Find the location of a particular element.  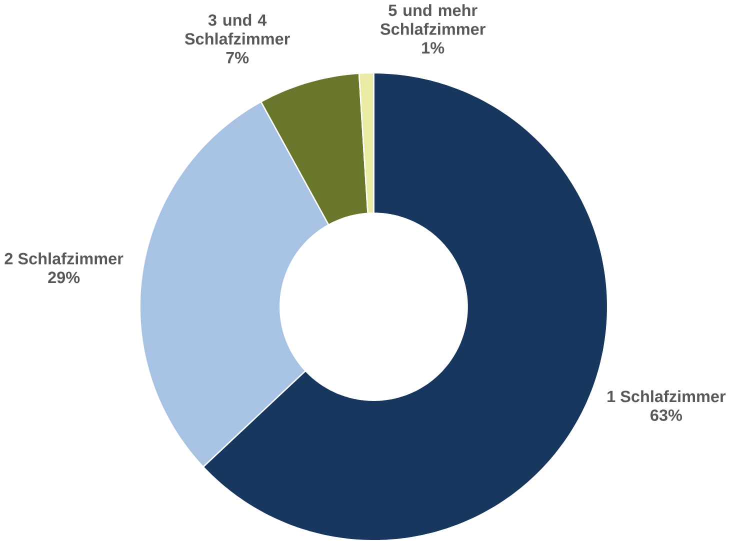

slice-label: 5 und mehr Schlafzimmer is located at coordinates (433, 19).